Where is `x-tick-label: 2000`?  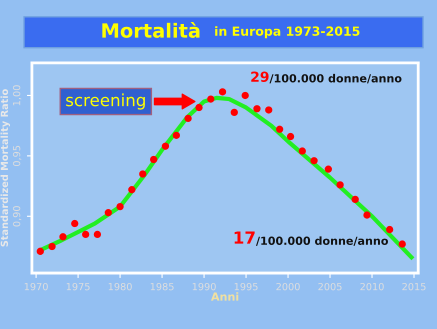
x-tick-label: 2000 is located at coordinates (288, 286).